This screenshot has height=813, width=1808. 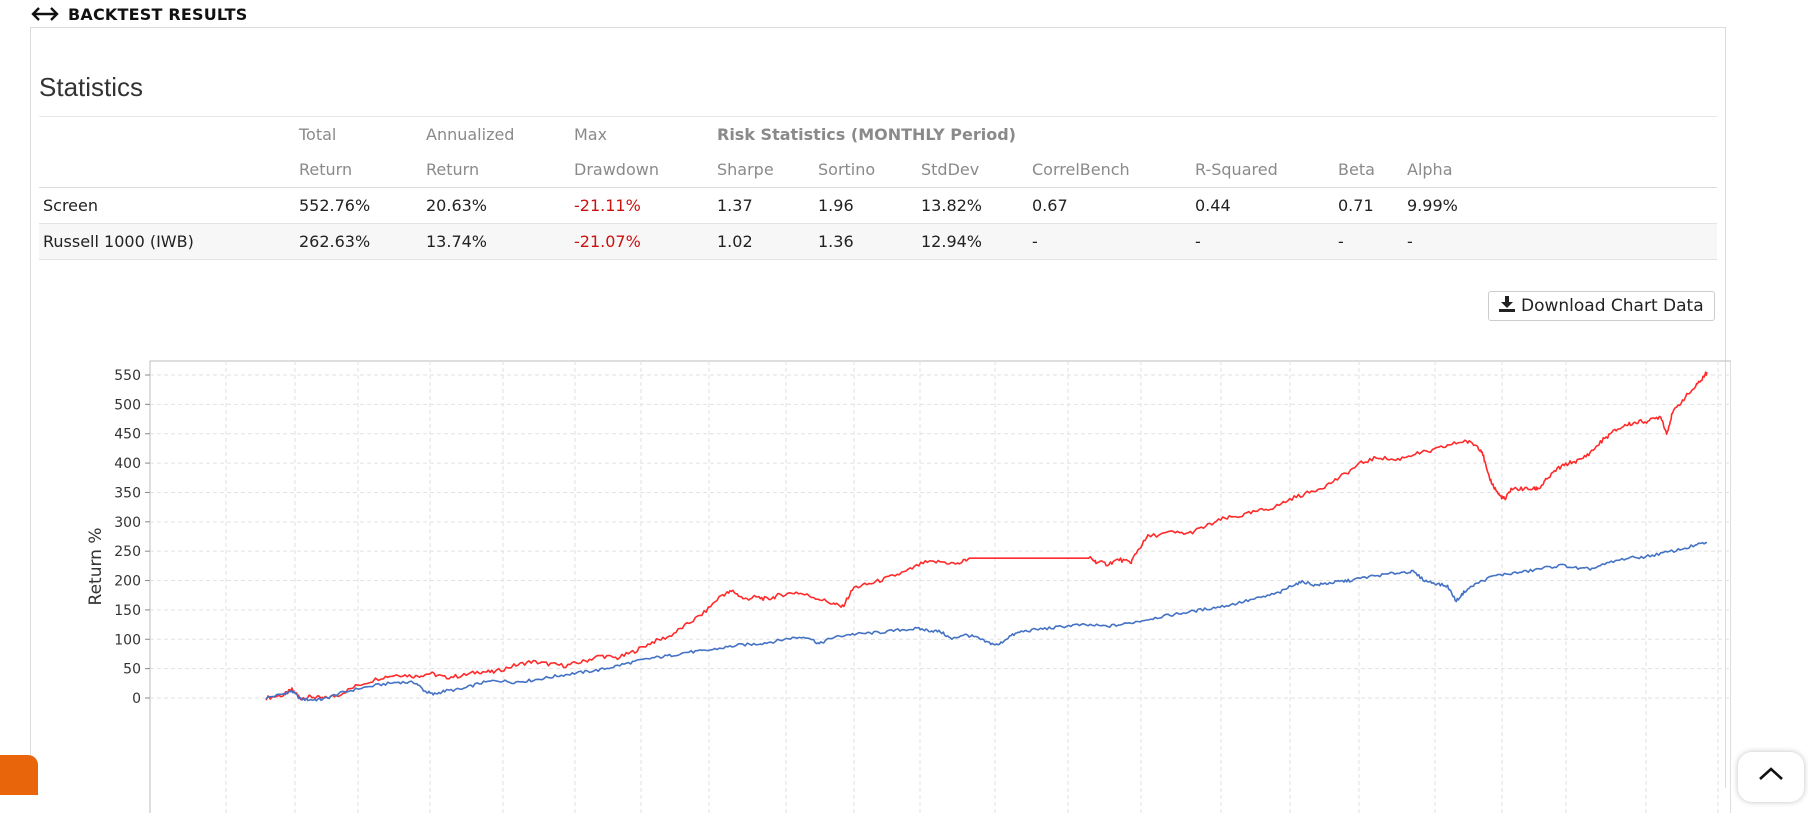 What do you see at coordinates (1109, 205) in the screenshot?
I see `correlbench-cell: 0.67` at bounding box center [1109, 205].